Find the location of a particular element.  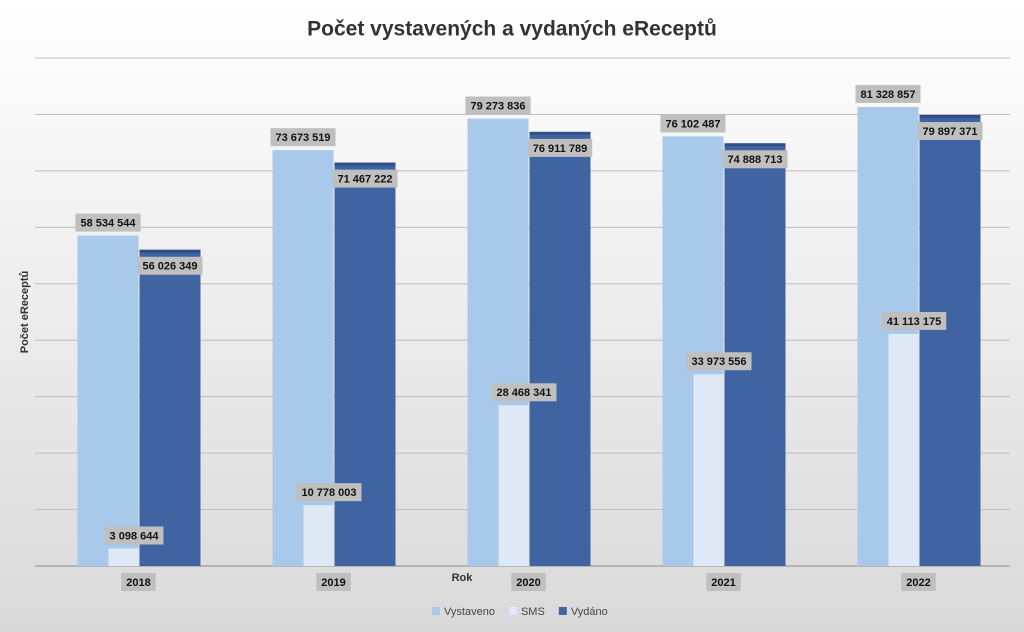

x-tick-label-group: 2020 is located at coordinates (528, 582).